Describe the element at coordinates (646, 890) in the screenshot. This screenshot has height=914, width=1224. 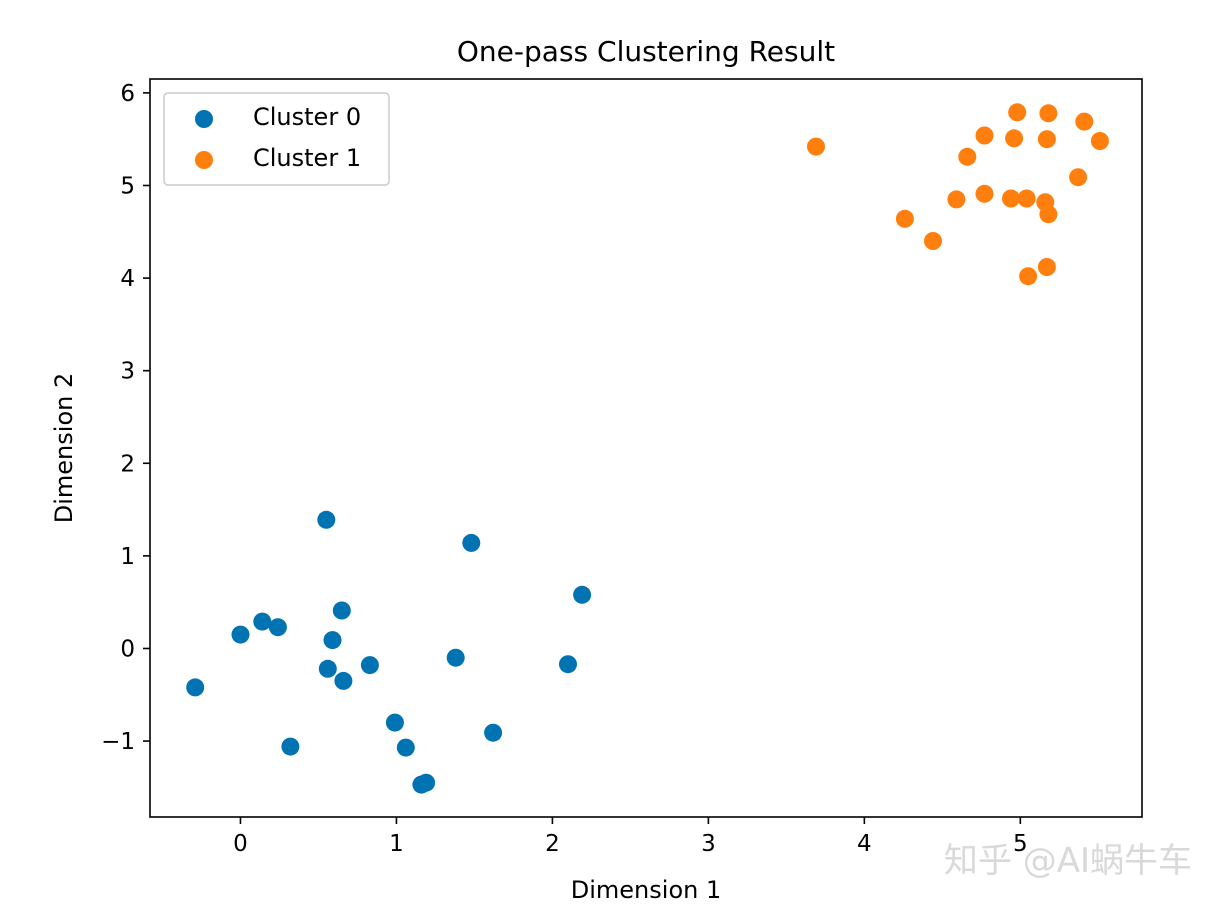
I see `x-axis-label: Dimension 1` at that location.